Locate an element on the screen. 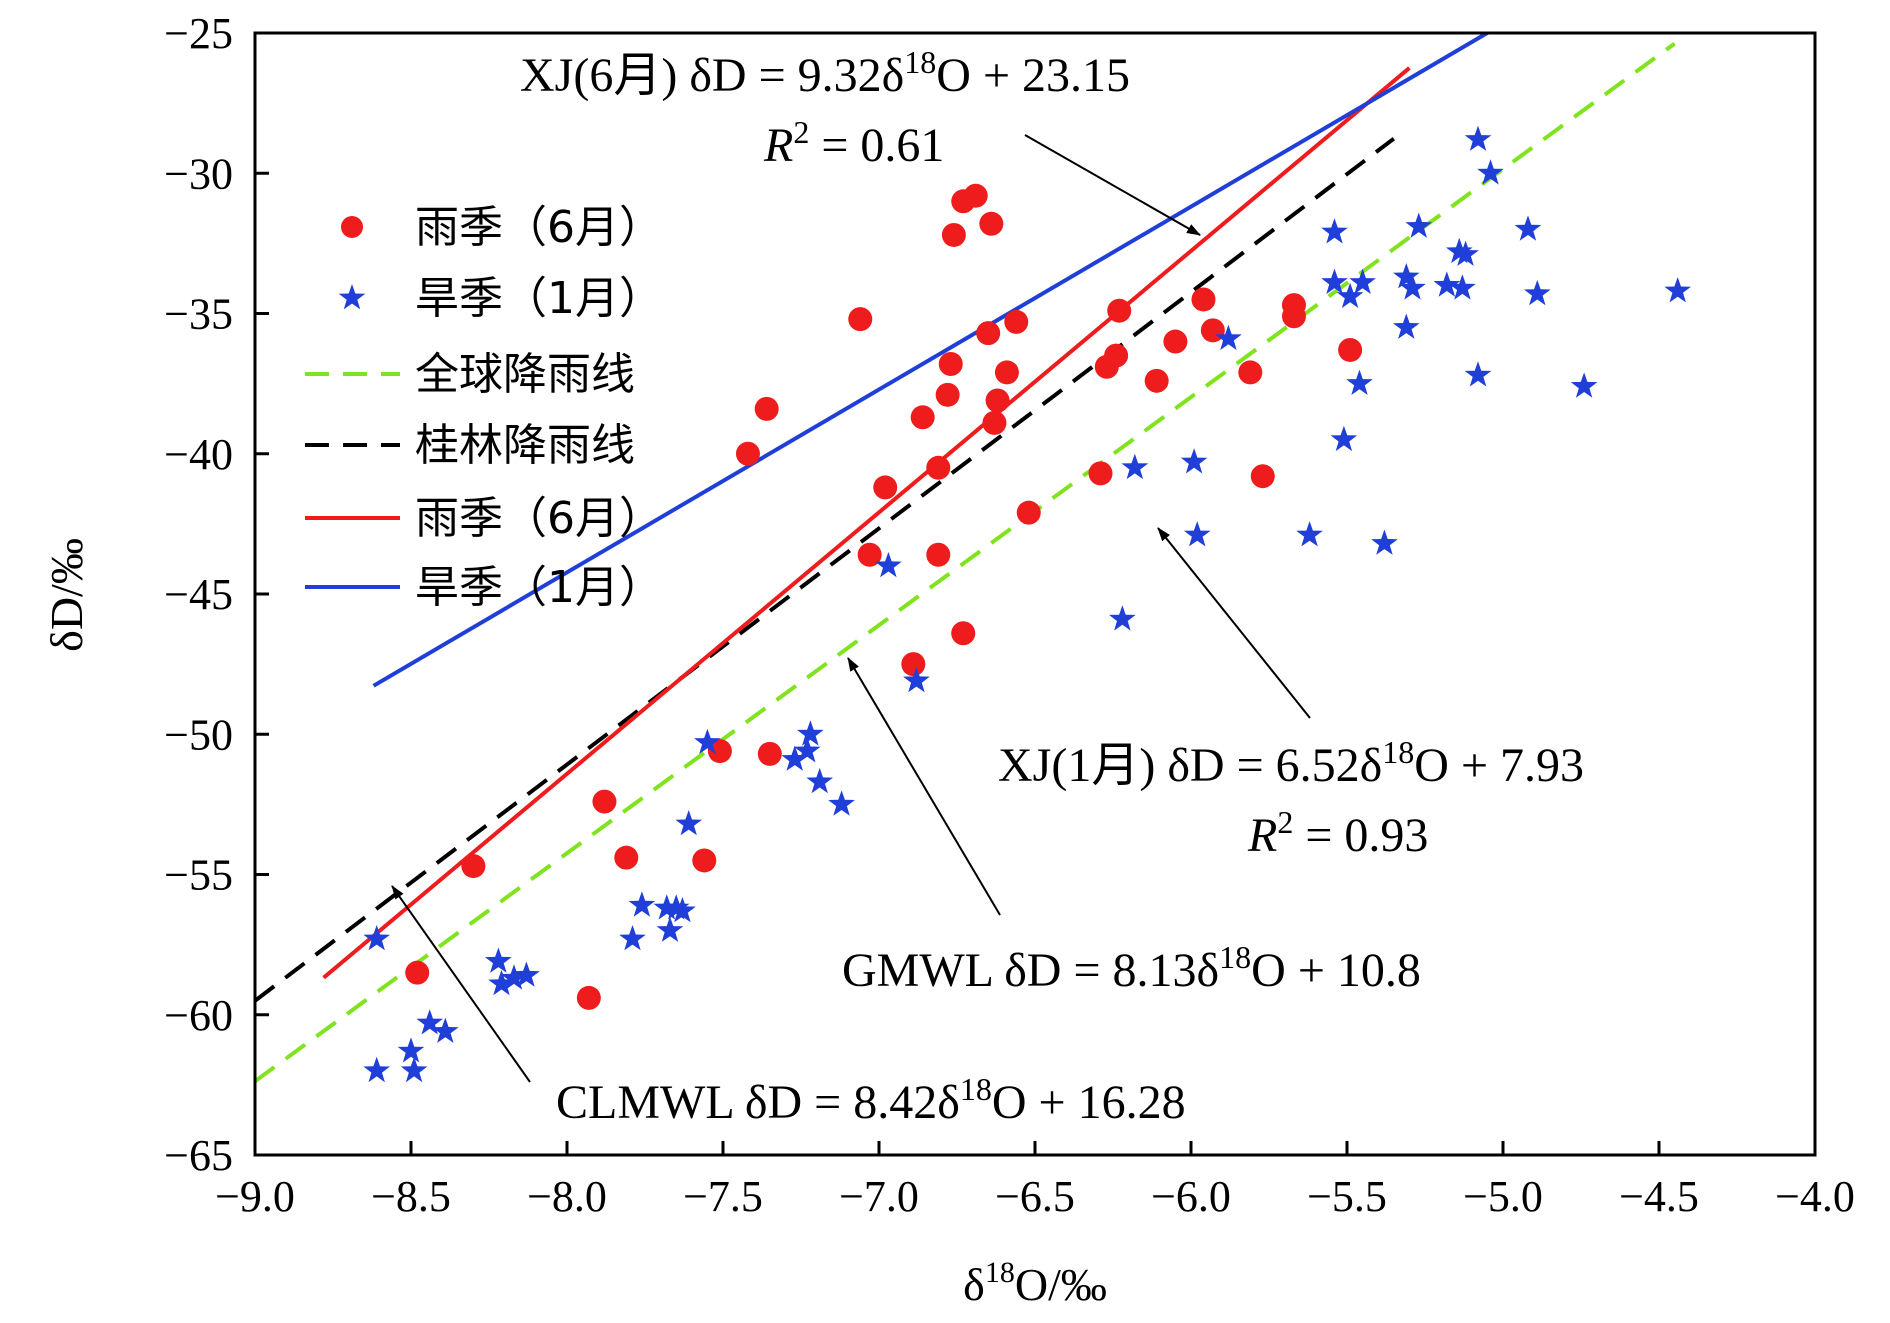  x-tick-label: −6.0 is located at coordinates (1191, 1196).